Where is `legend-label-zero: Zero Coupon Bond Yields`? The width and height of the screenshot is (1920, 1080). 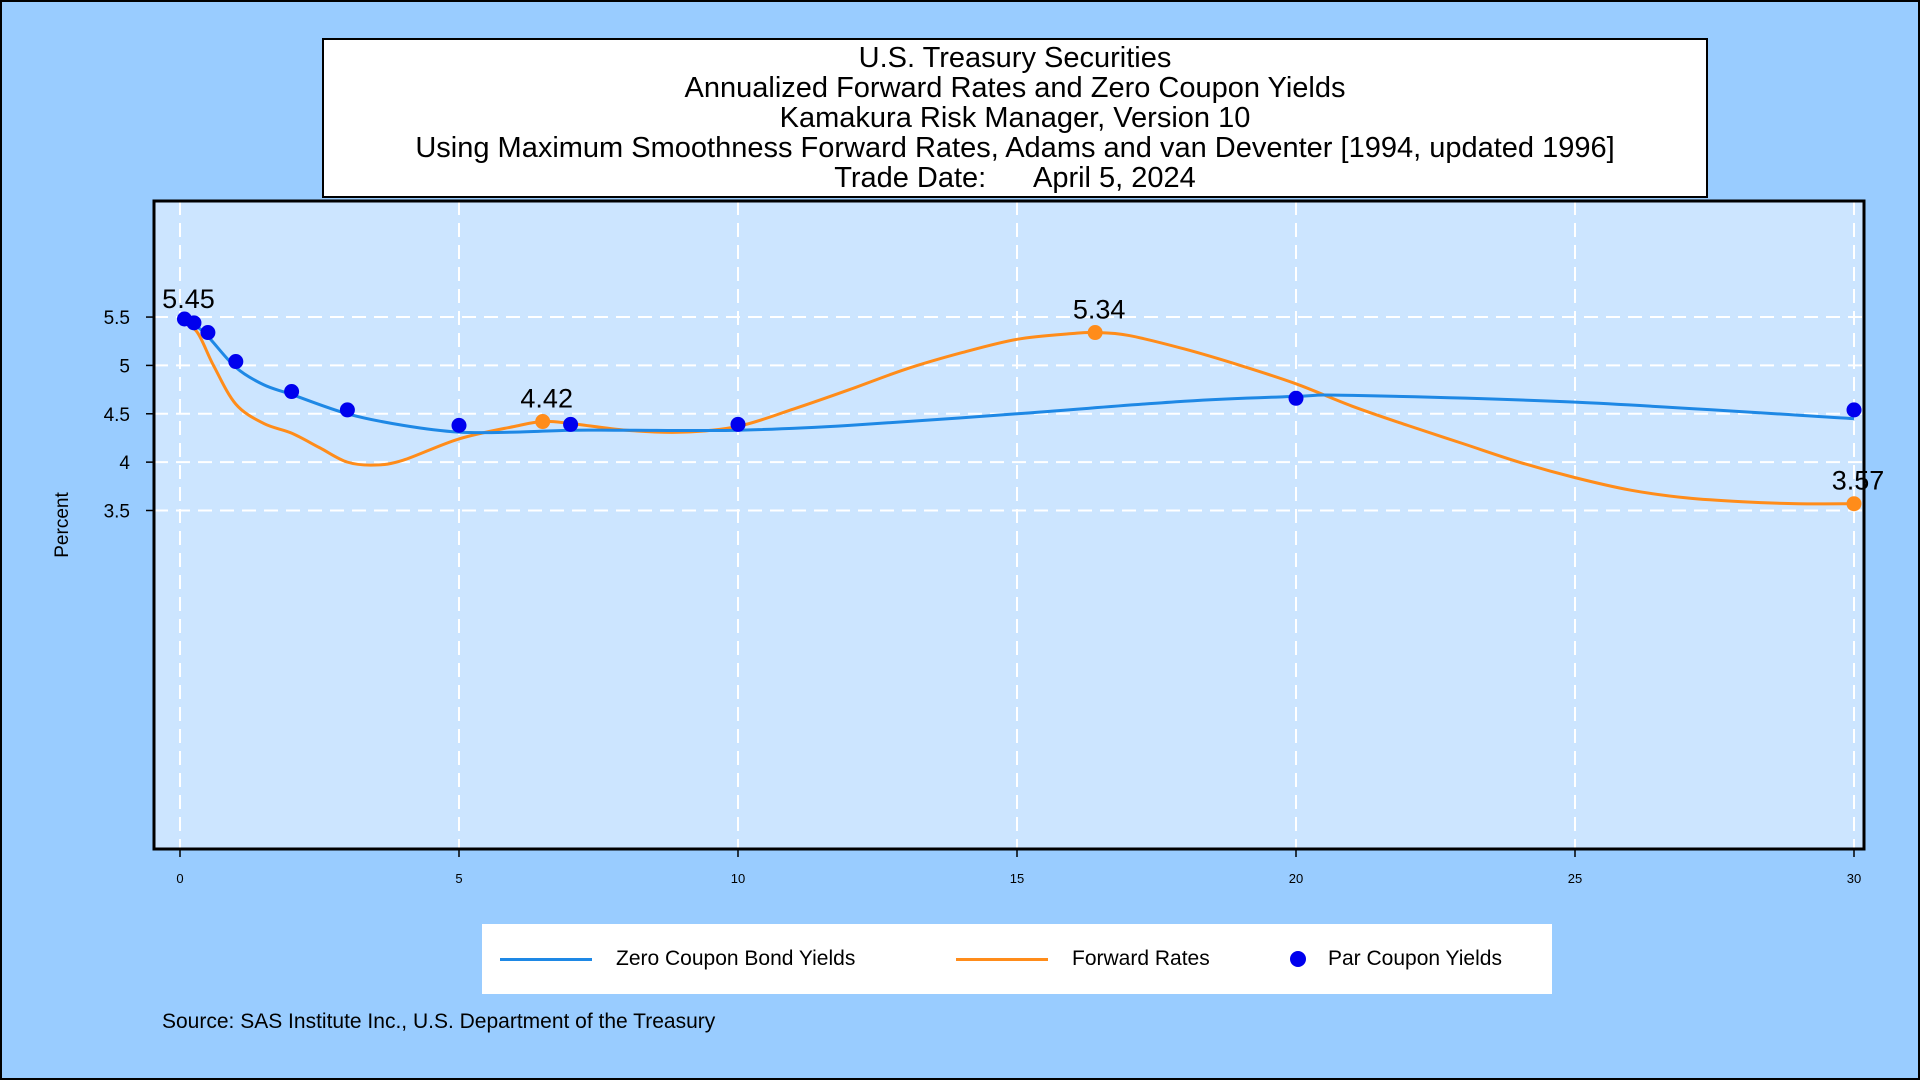
legend-label-zero: Zero Coupon Bond Yields is located at coordinates (736, 958).